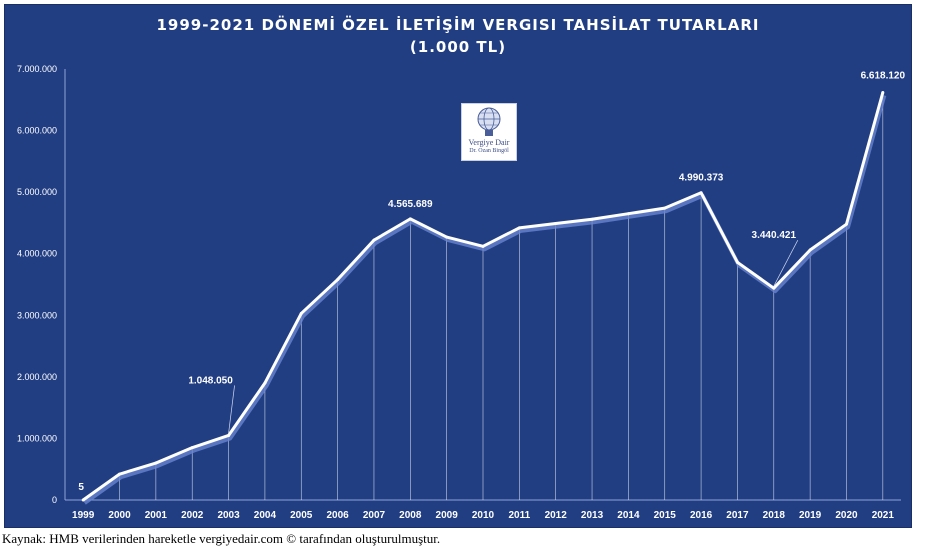 The width and height of the screenshot is (946, 551). I want to click on data-label: 6.618.120, so click(883, 76).